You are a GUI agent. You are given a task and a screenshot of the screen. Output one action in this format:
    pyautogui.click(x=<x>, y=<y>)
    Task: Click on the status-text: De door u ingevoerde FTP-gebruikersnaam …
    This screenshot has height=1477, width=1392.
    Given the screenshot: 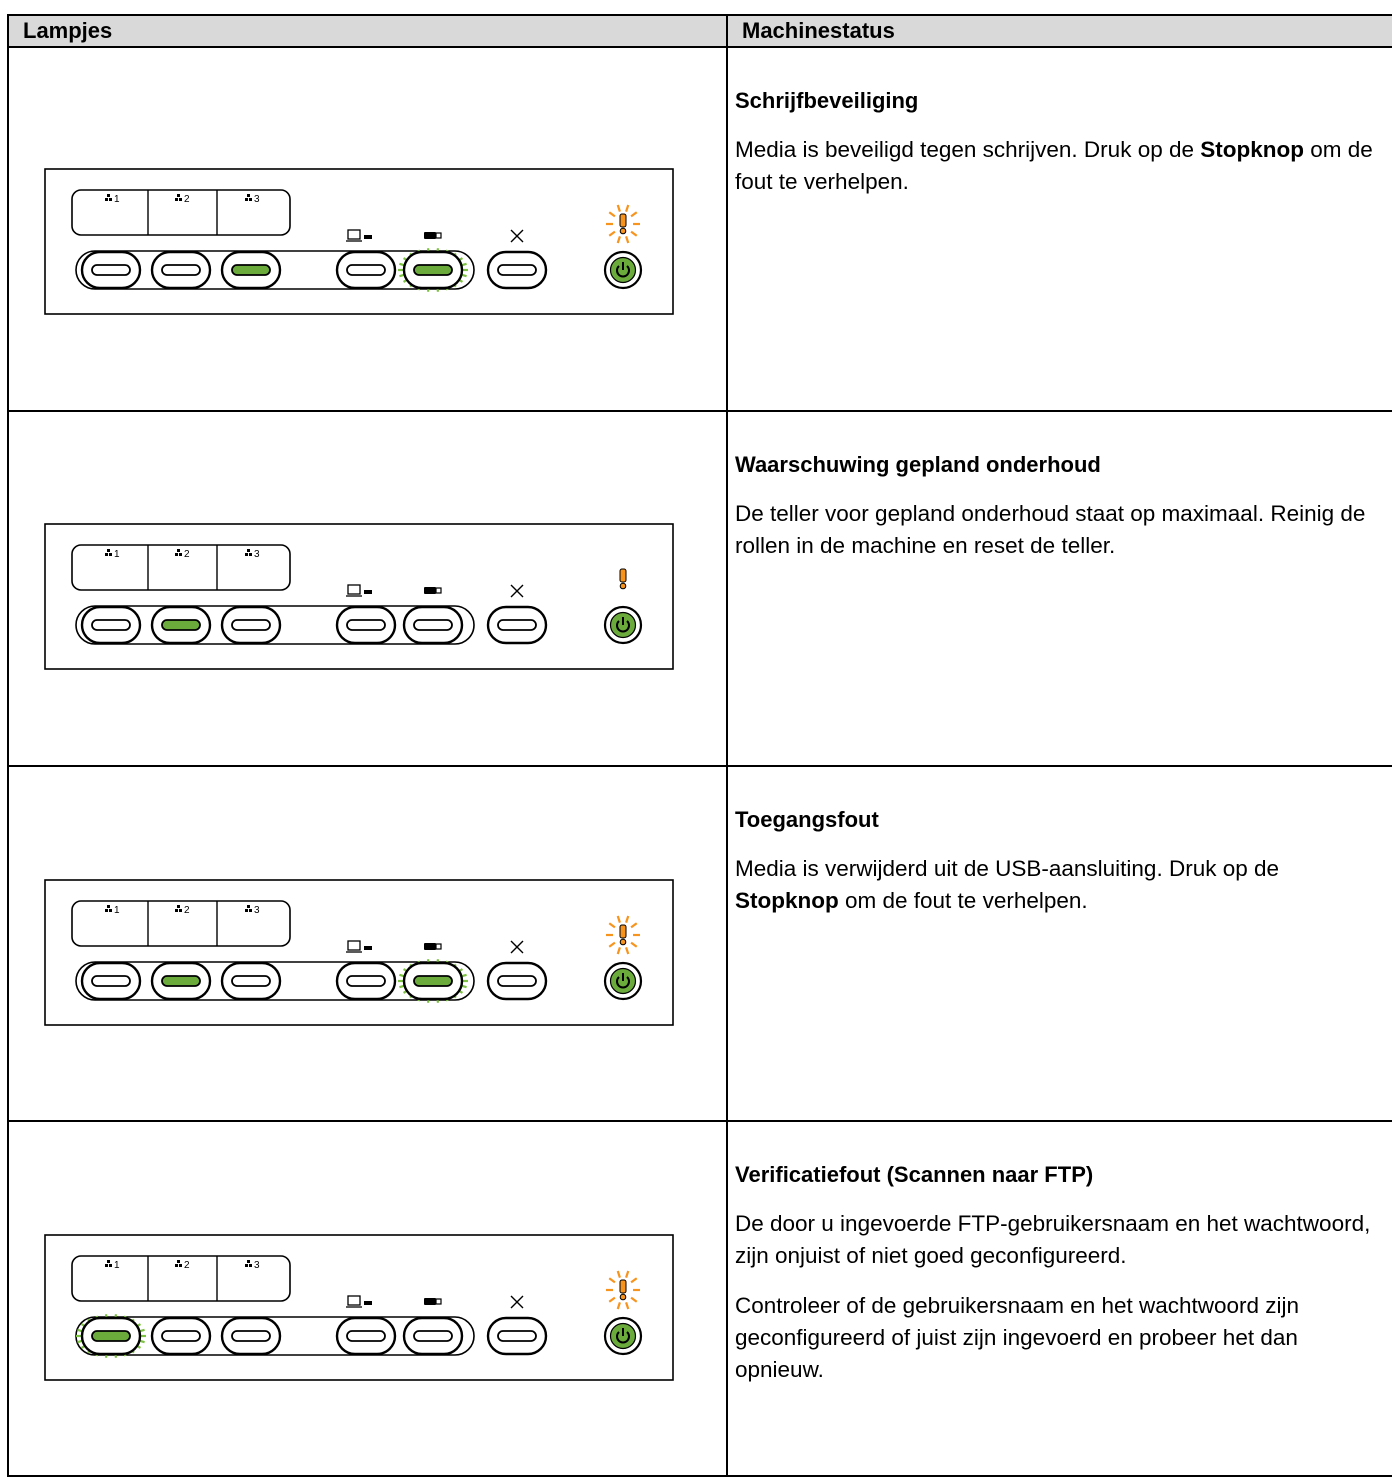 What is the action you would take?
    pyautogui.click(x=1063, y=1240)
    